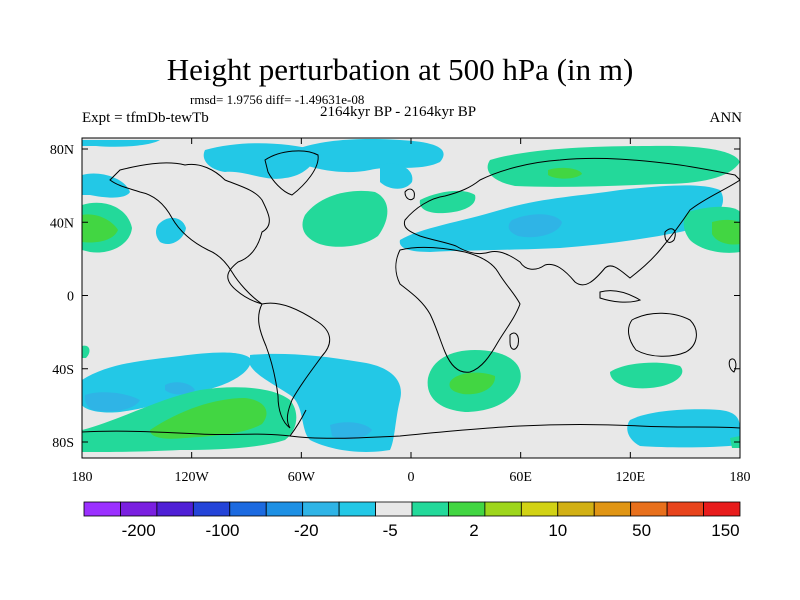 This screenshot has height=600, width=800. Describe the element at coordinates (641, 530) in the screenshot. I see `colorbar-tick-label: 50` at that location.